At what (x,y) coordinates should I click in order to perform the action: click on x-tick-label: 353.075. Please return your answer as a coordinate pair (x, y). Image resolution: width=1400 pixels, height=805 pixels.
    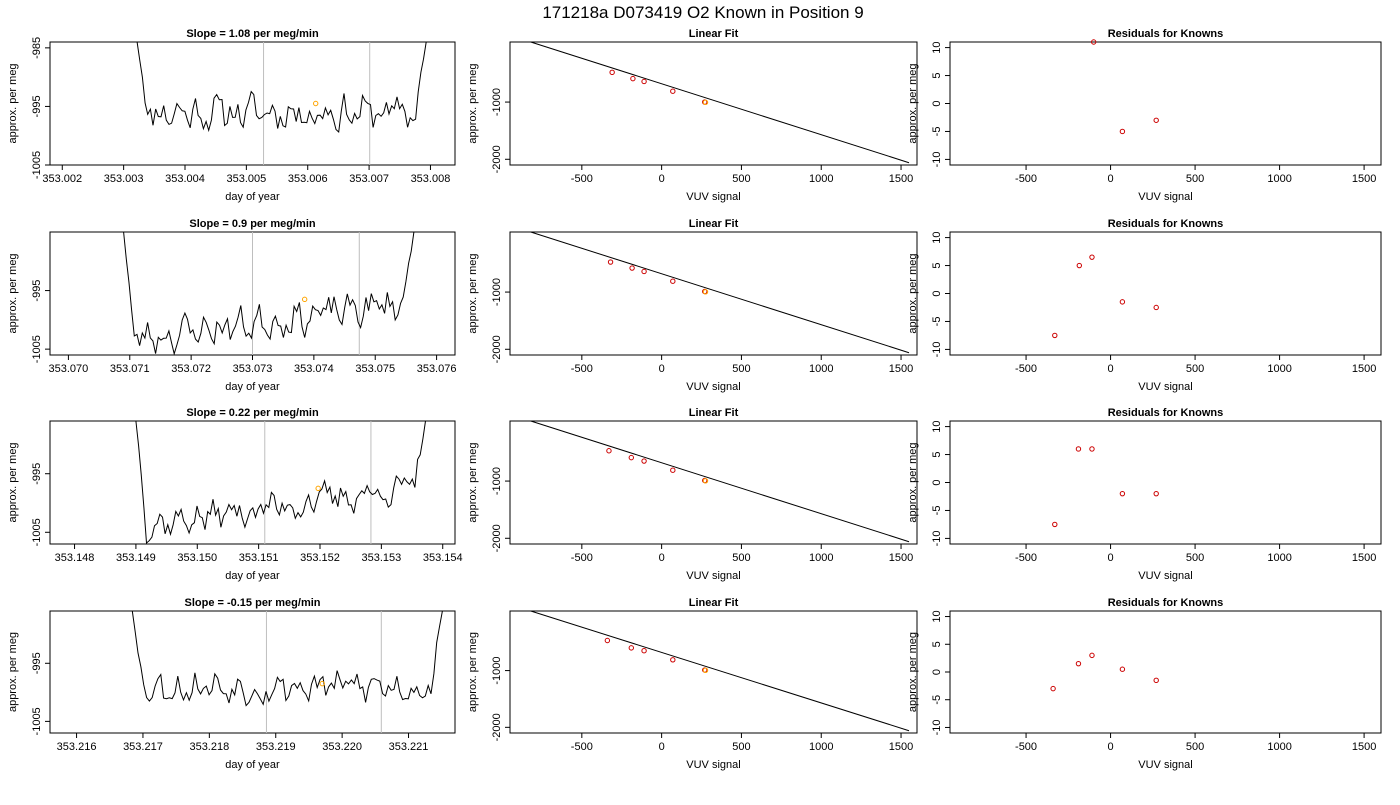
    Looking at the image, I should click on (375, 369).